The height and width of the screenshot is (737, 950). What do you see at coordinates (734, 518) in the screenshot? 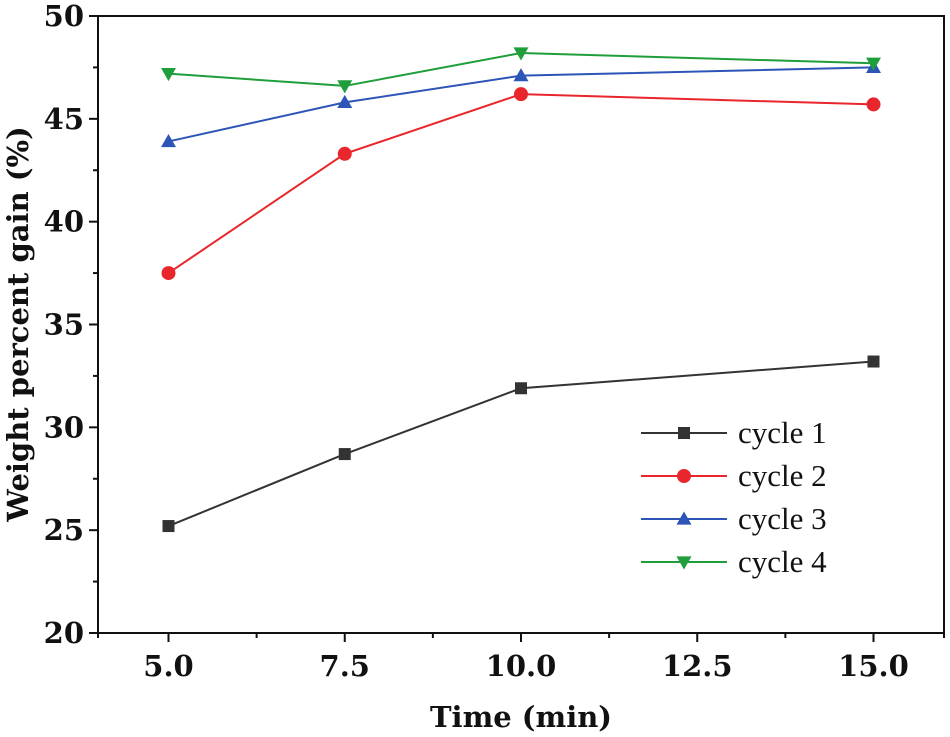
I see `legend-item-cycle-3: cycle 3` at bounding box center [734, 518].